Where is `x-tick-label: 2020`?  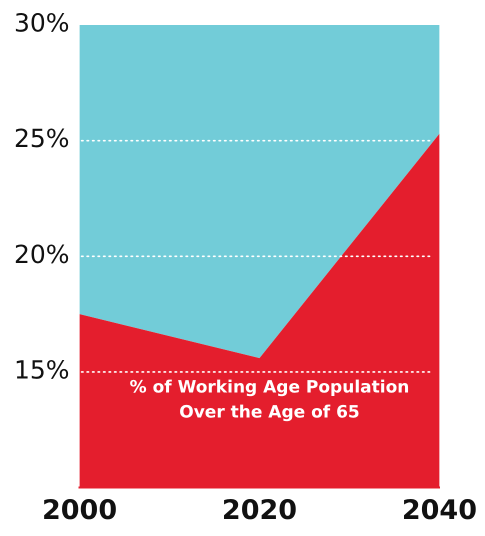
x-tick-label: 2020 is located at coordinates (260, 510).